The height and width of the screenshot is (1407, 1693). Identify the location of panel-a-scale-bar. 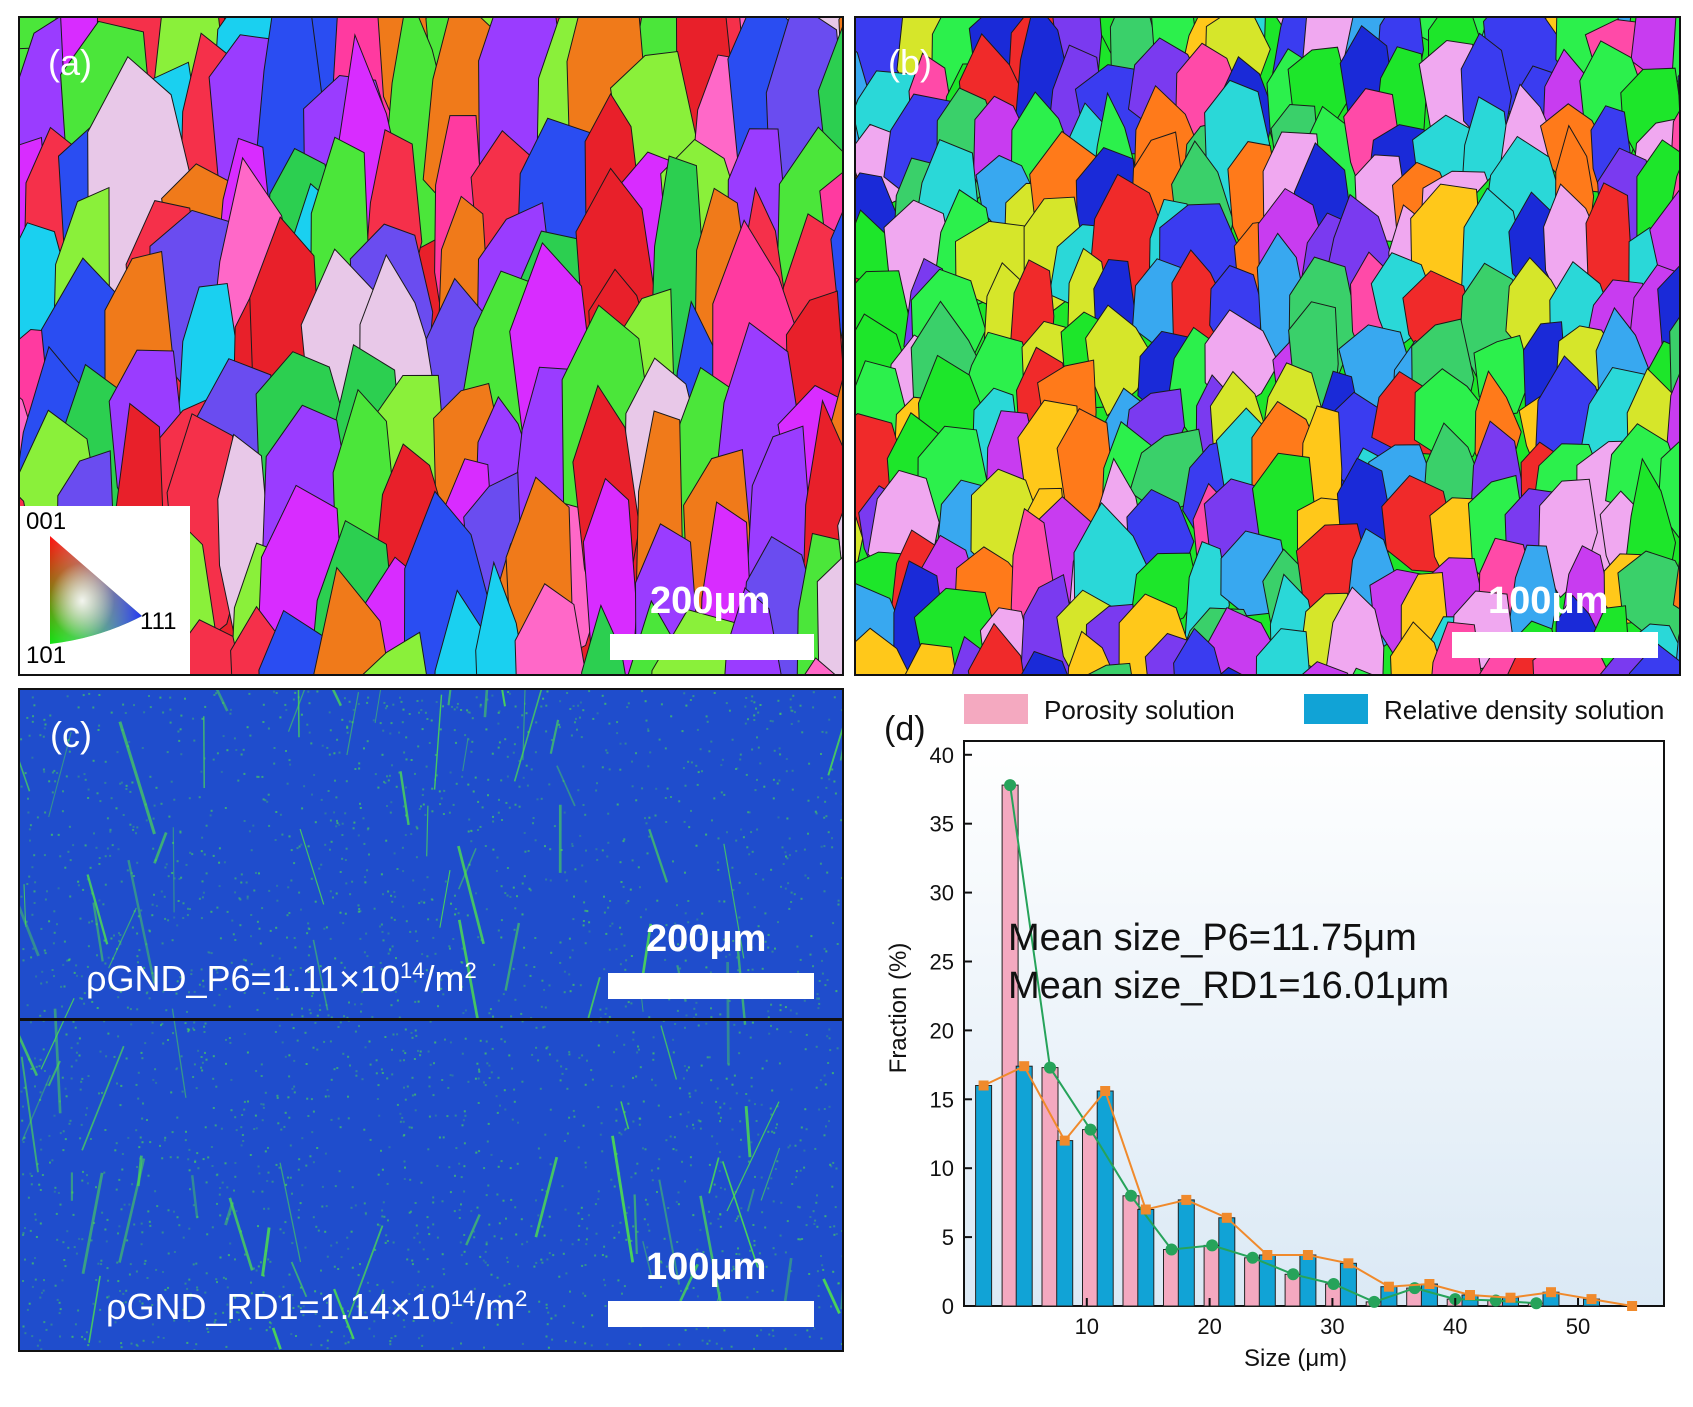
(712, 647).